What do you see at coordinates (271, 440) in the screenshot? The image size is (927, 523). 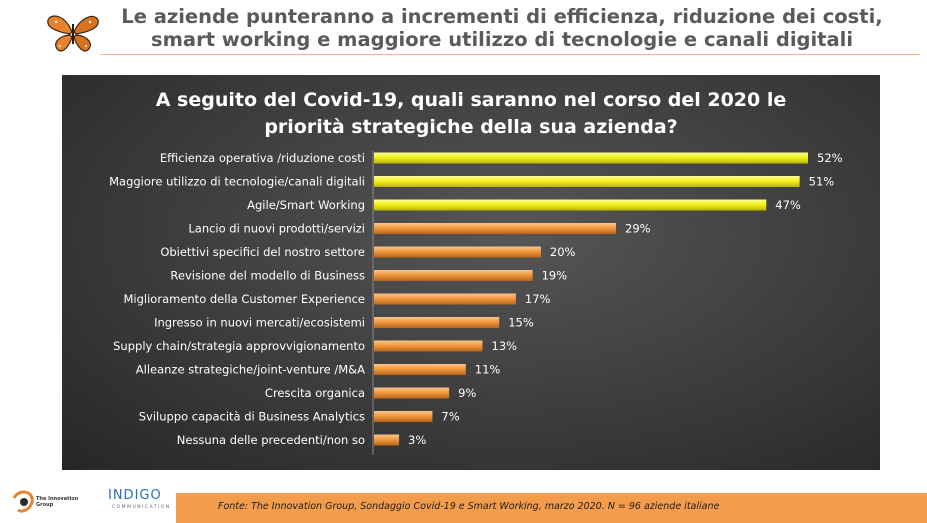 I see `category-label: Nessuna delle precedenti/non so` at bounding box center [271, 440].